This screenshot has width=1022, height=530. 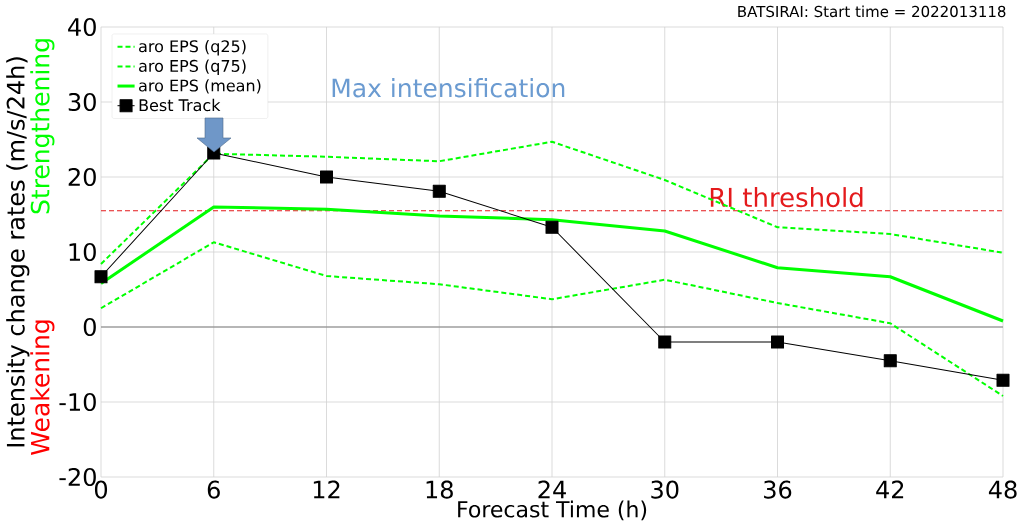 What do you see at coordinates (778, 489) in the screenshot?
I see `x-tick-label: 36` at bounding box center [778, 489].